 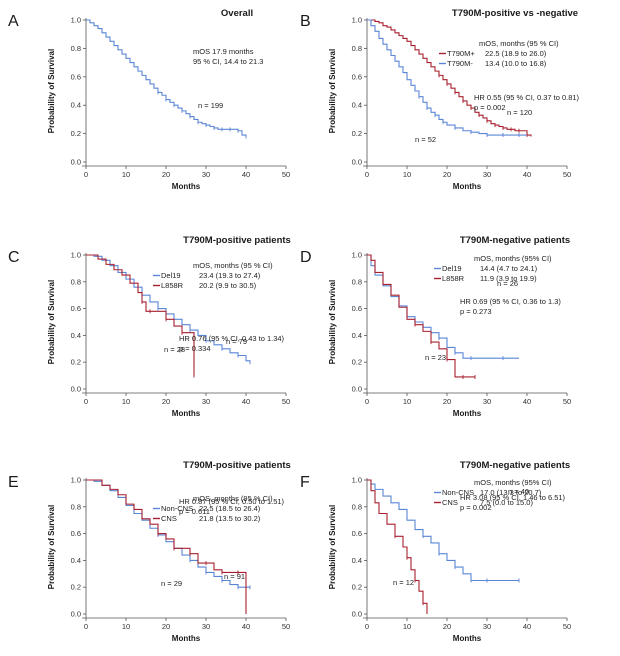 What do you see at coordinates (234, 576) in the screenshot?
I see `n-label: n = 91` at bounding box center [234, 576].